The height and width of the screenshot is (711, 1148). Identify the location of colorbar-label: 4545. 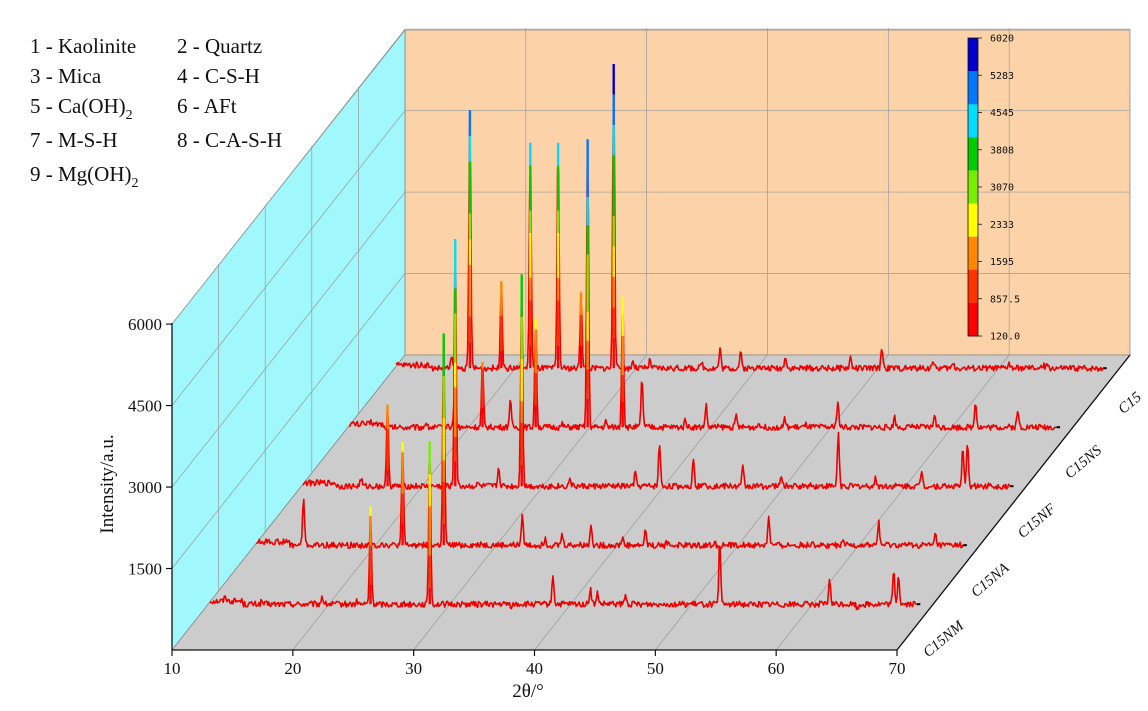
(1002, 113).